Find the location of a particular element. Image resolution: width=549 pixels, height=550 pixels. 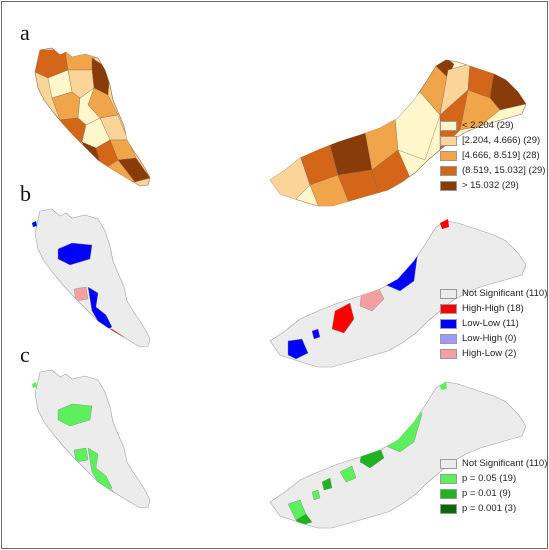

legend-label: High-High (18) is located at coordinates (493, 308).